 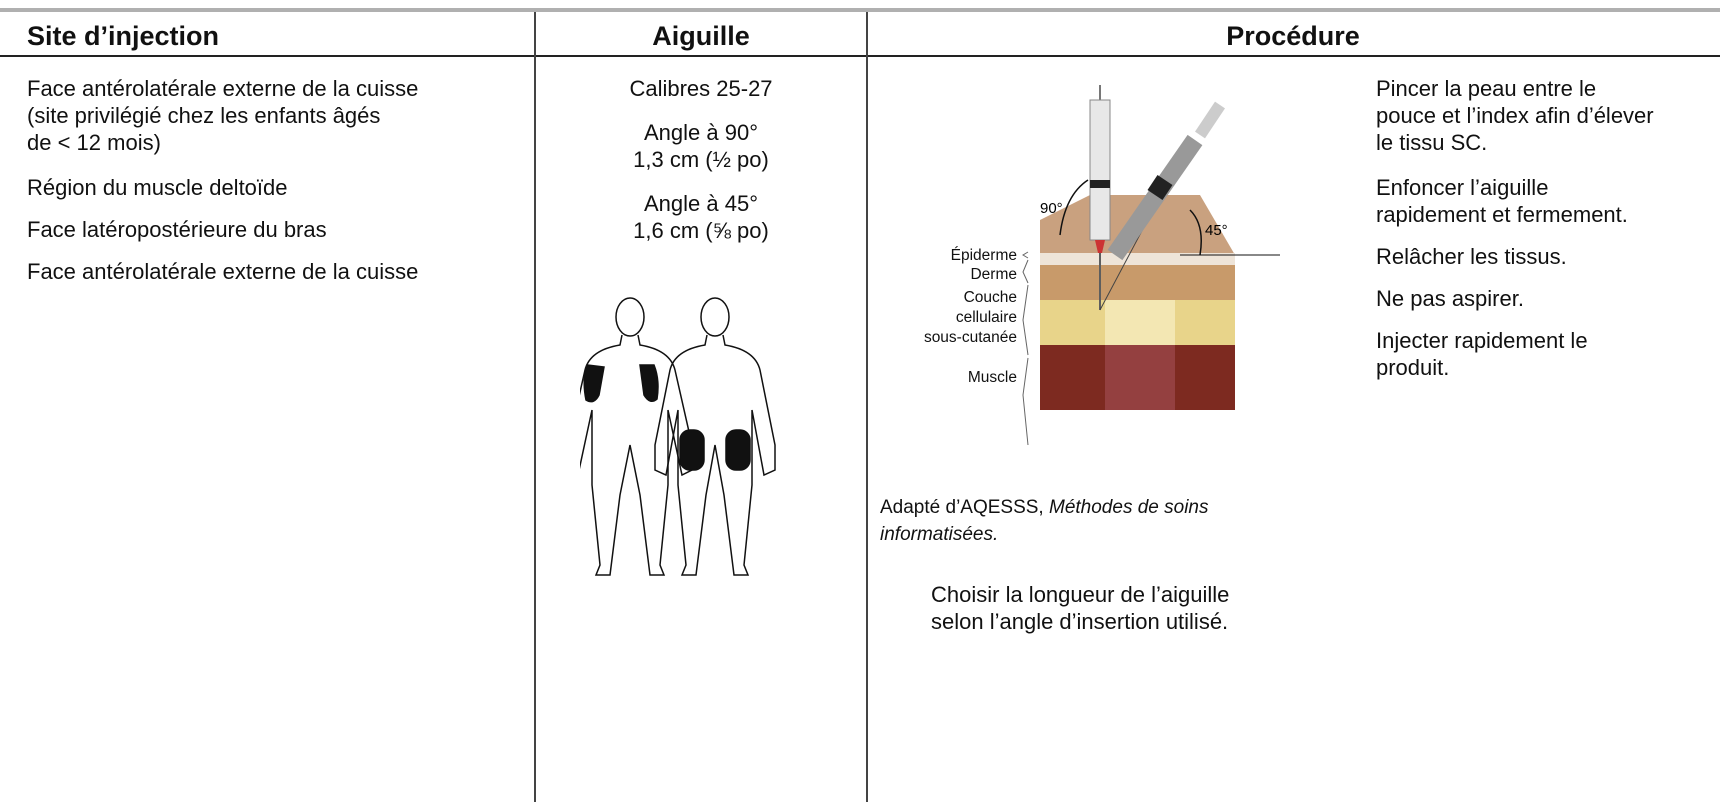 I want to click on layer-label: Épiderme, so click(x=983, y=255).